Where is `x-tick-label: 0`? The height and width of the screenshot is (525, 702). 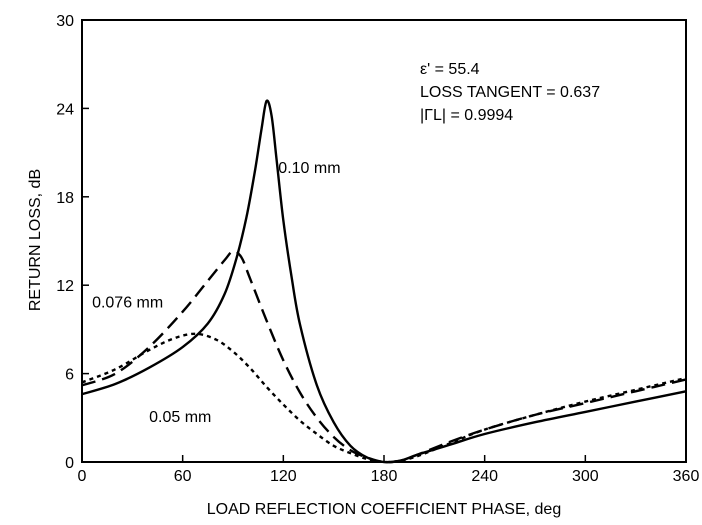 x-tick-label: 0 is located at coordinates (82, 476).